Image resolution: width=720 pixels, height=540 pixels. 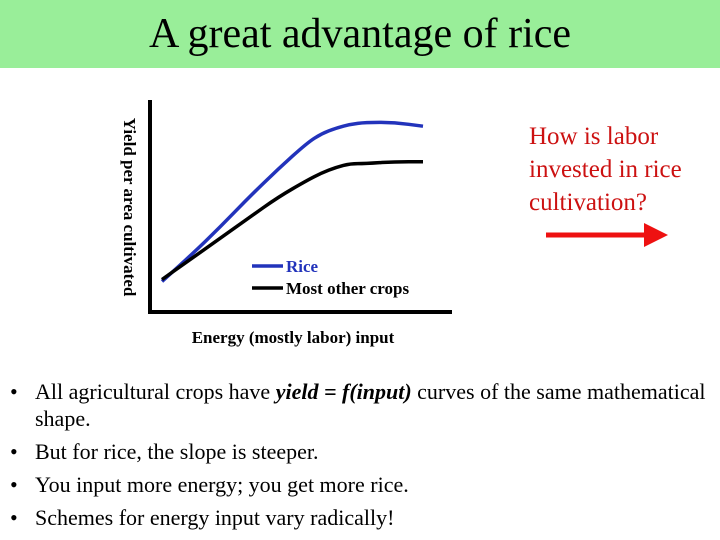 I want to click on bullet-text: But for rice, the slope is steeper., so click(x=177, y=451).